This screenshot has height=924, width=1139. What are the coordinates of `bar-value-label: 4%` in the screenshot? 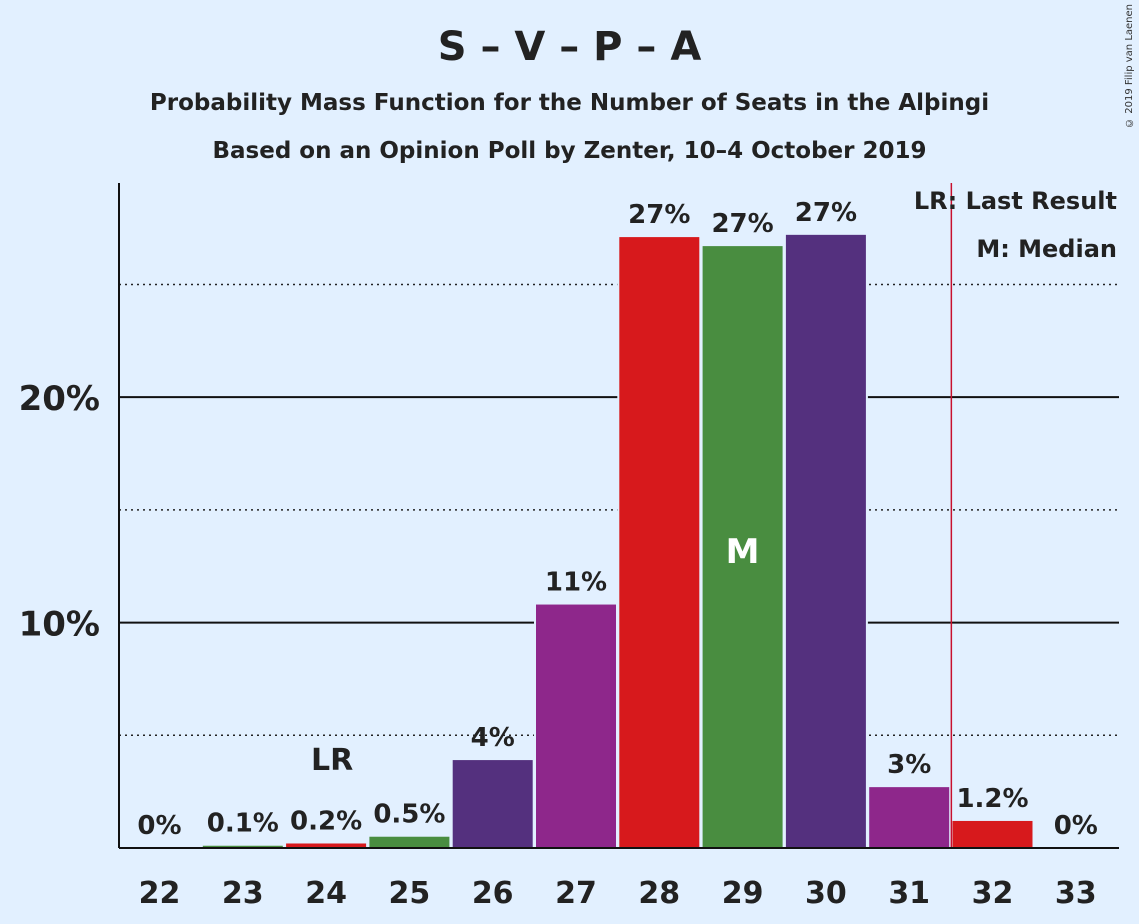 It's located at (493, 738).